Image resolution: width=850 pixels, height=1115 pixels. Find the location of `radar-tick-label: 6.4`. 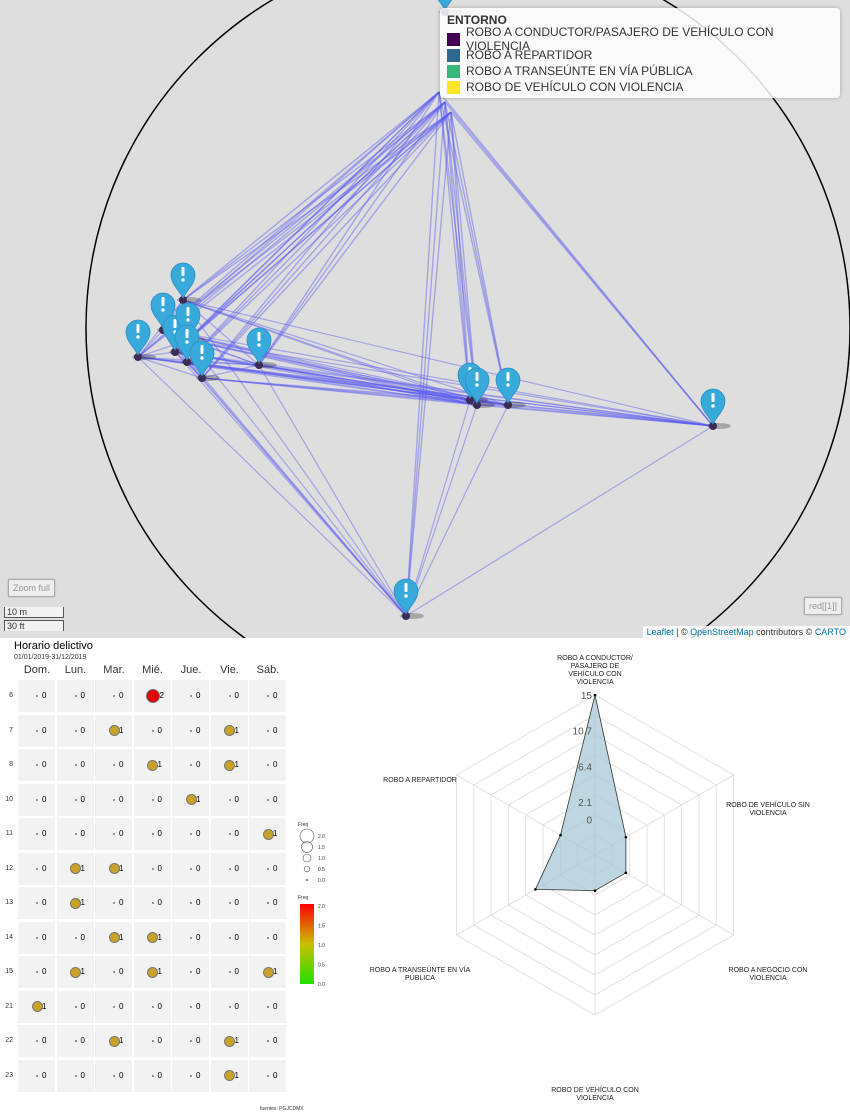

radar-tick-label: 6.4 is located at coordinates (585, 767).